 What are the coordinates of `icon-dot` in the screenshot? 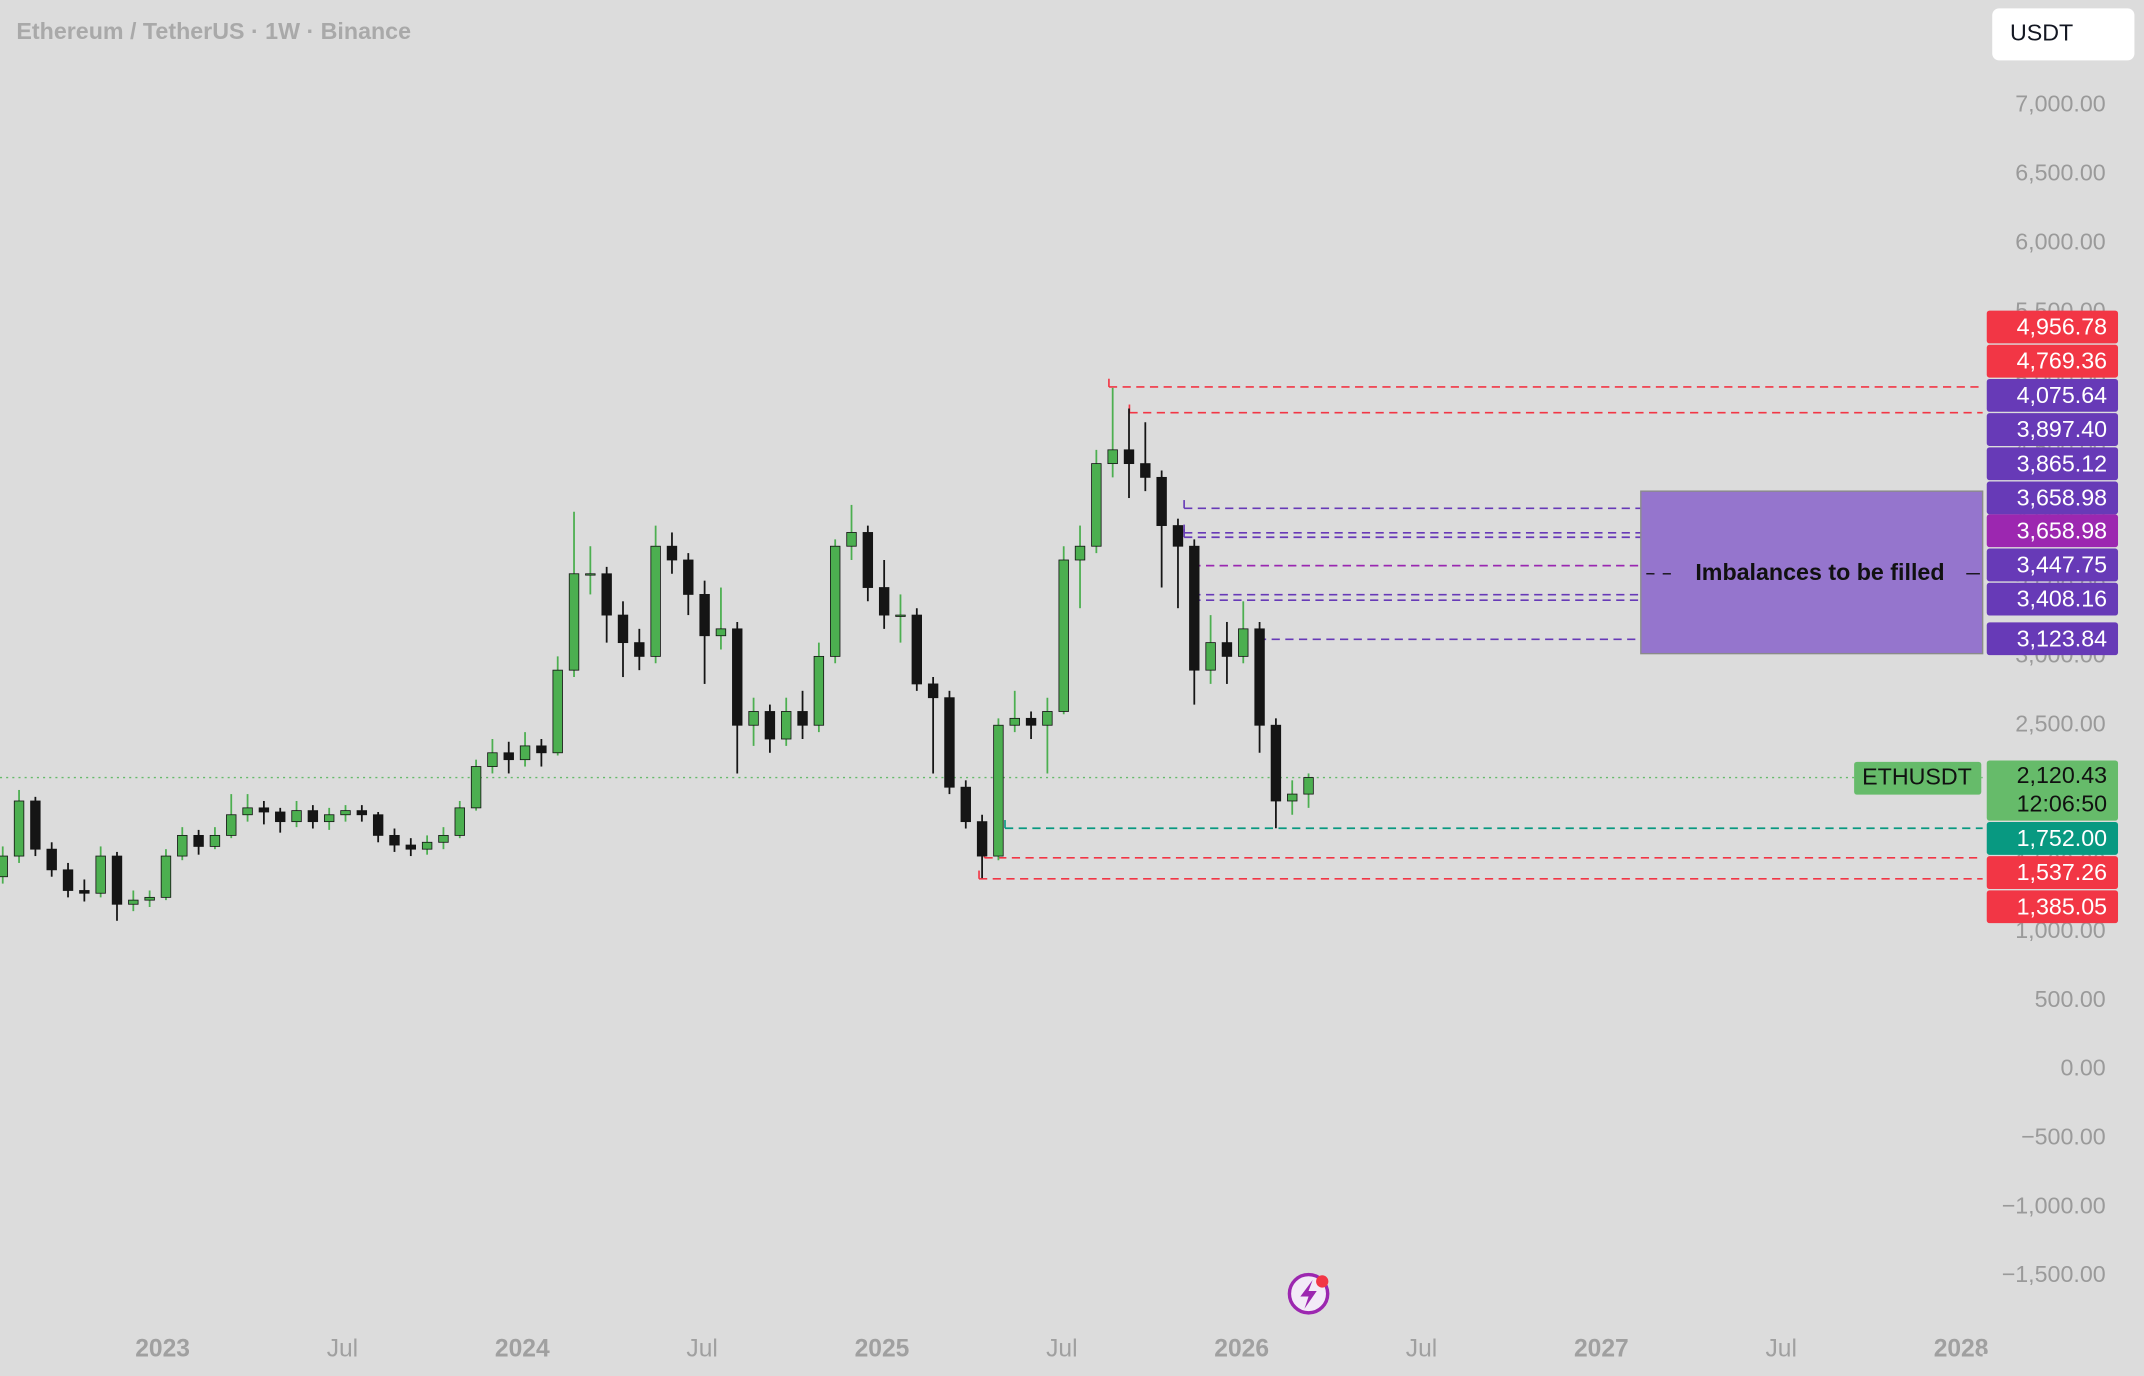 It's located at (1322, 1281).